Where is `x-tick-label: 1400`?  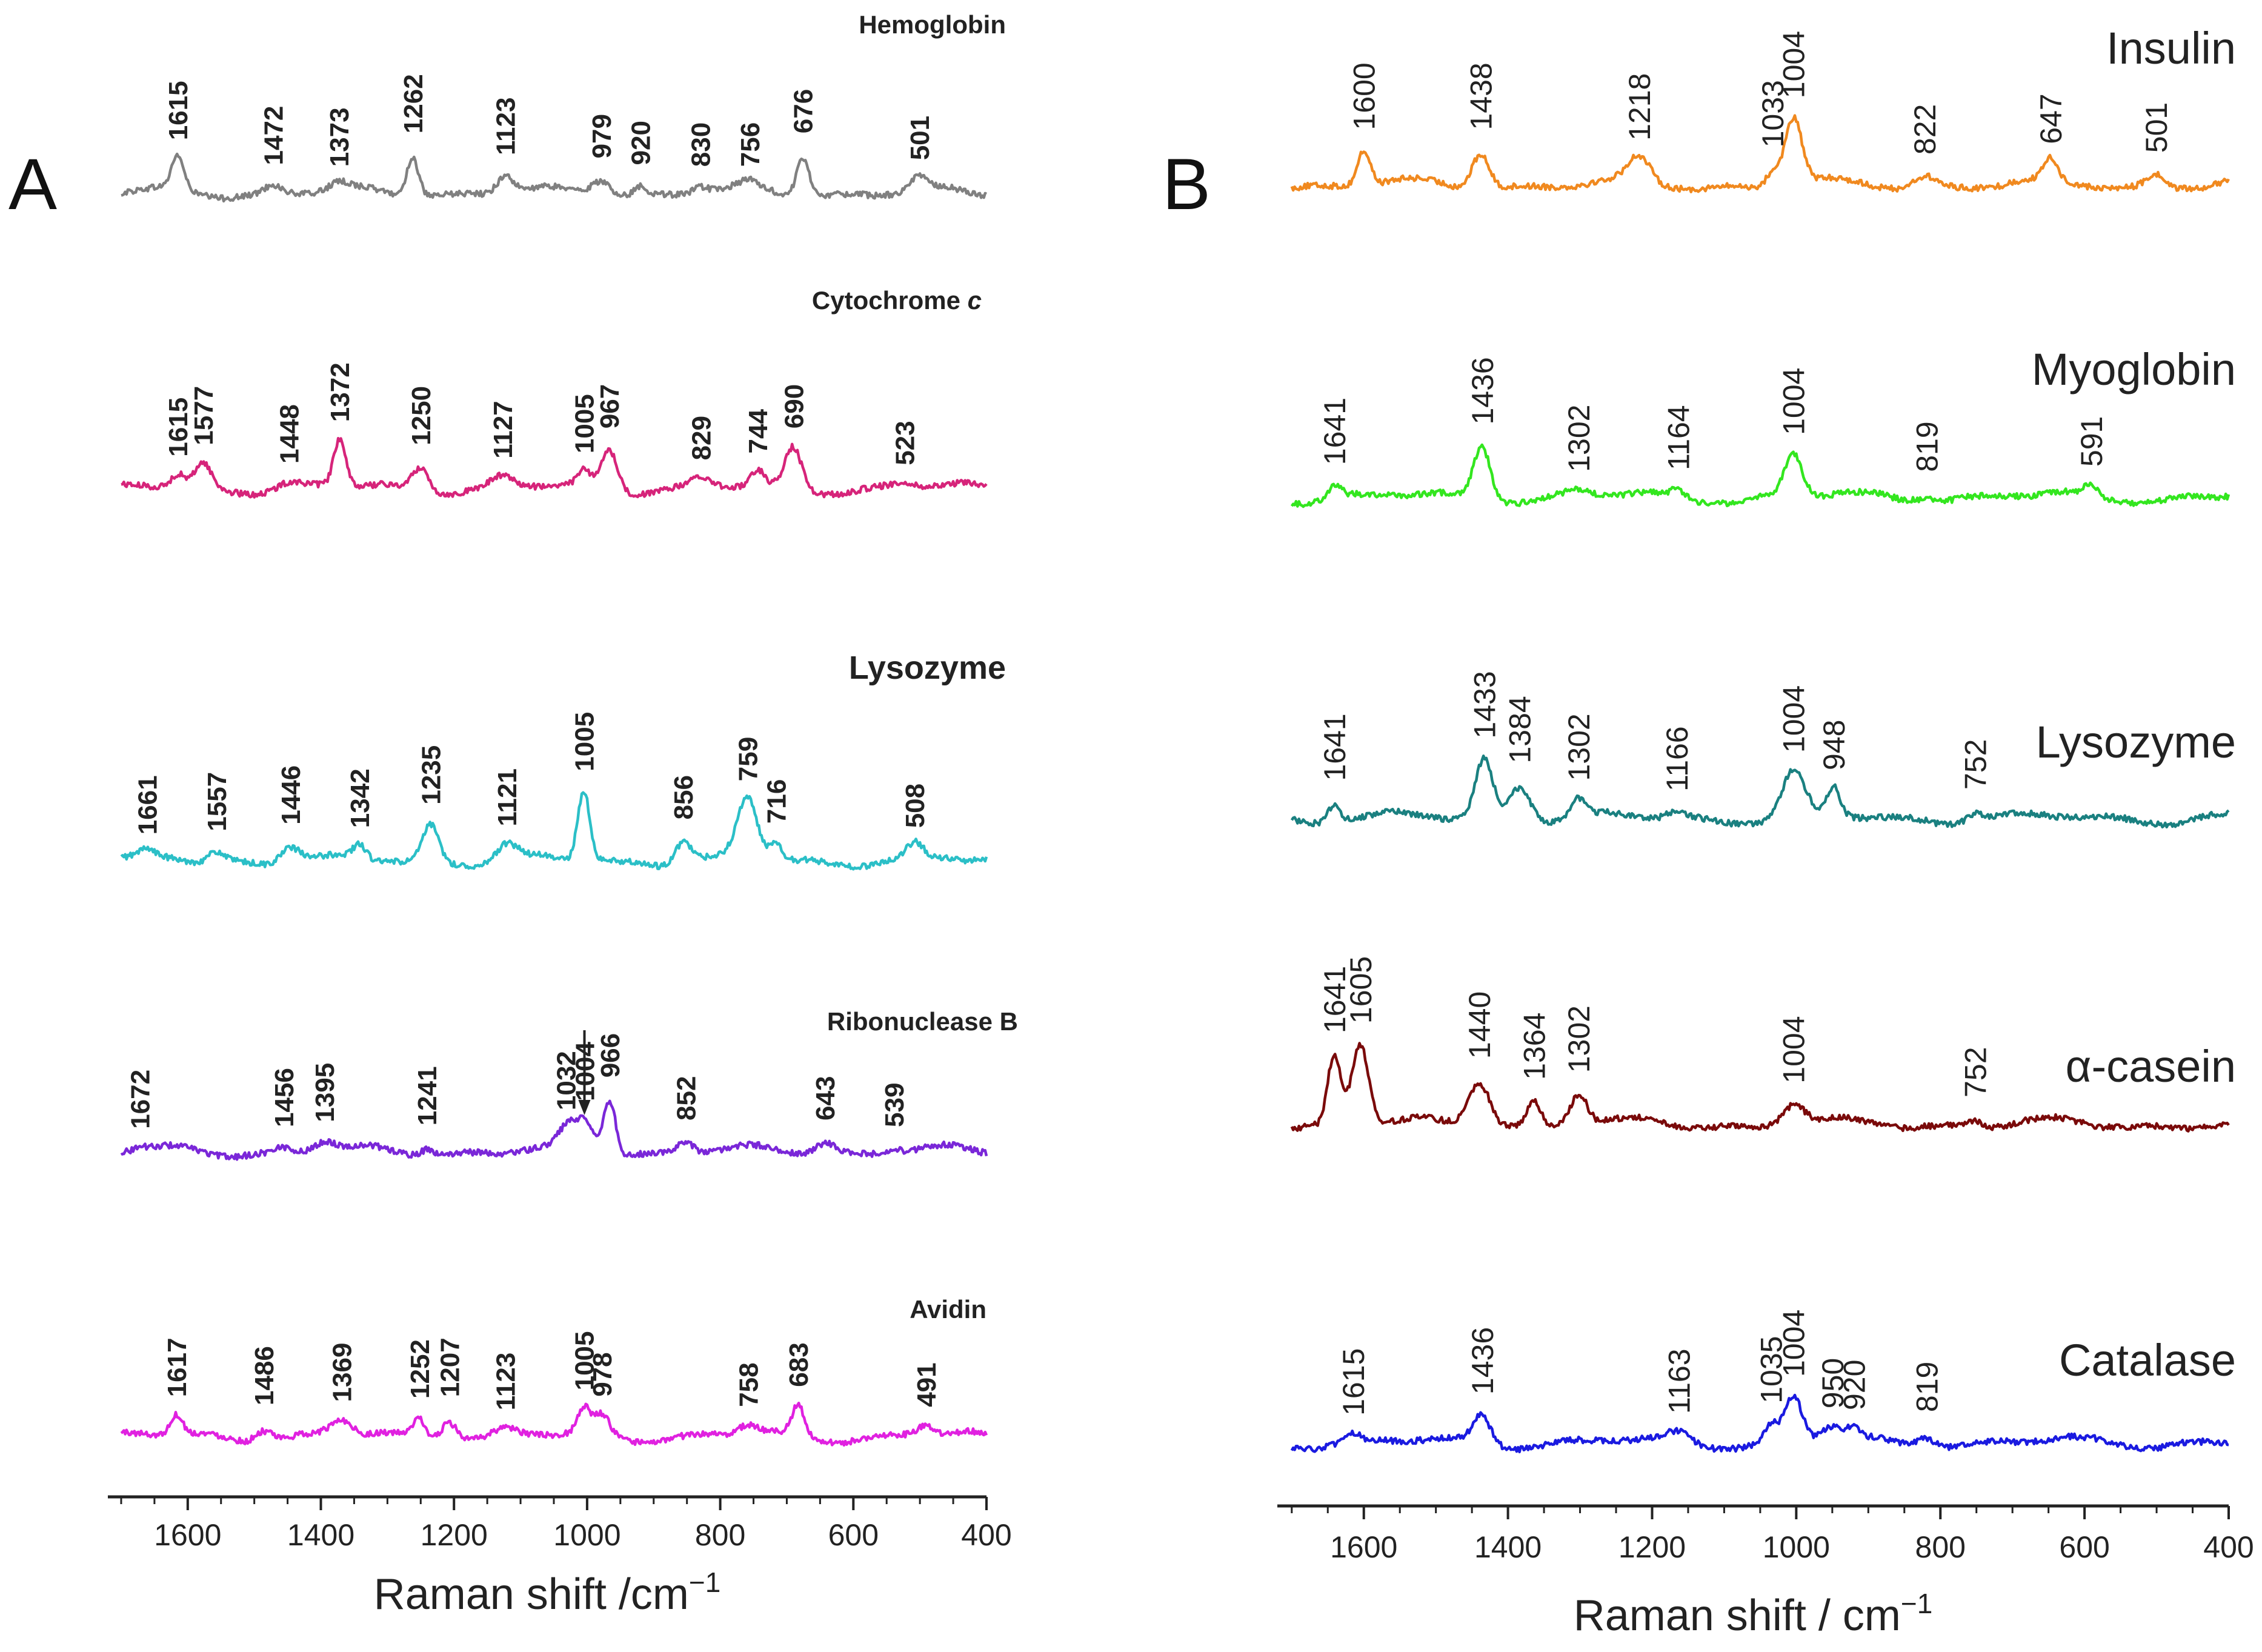 x-tick-label: 1400 is located at coordinates (1508, 1547).